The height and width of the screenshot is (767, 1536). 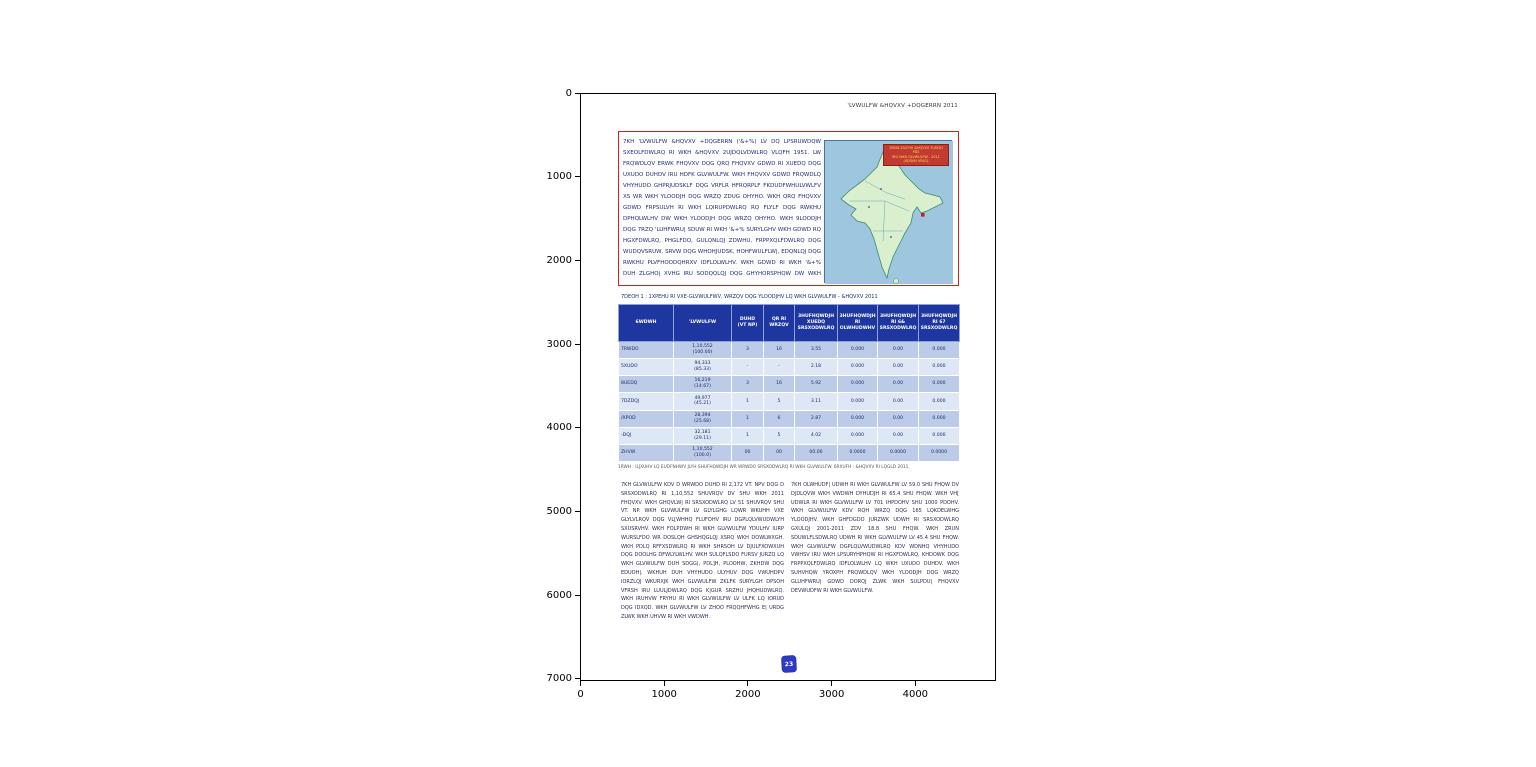 What do you see at coordinates (559, 679) in the screenshot?
I see `y-tick-label: 7000` at bounding box center [559, 679].